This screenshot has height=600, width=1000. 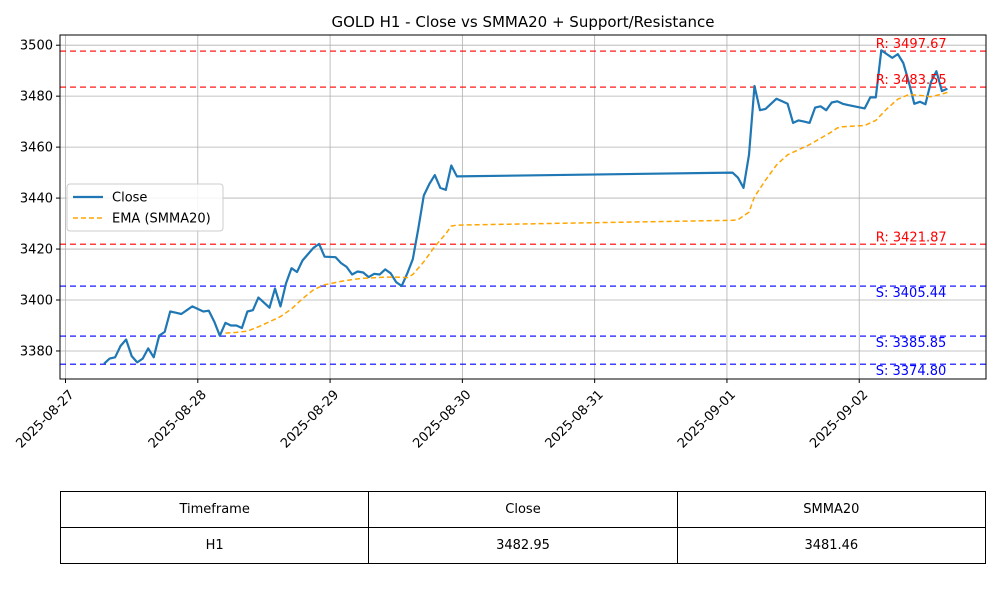 What do you see at coordinates (178, 419) in the screenshot?
I see `x-tick-label: 2025-08-28` at bounding box center [178, 419].